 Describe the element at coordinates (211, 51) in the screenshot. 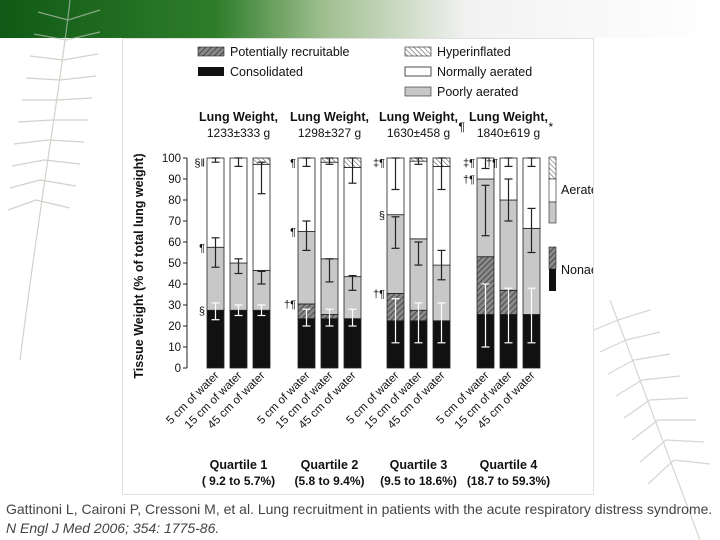

I see `legend-swatch-recruitable` at that location.